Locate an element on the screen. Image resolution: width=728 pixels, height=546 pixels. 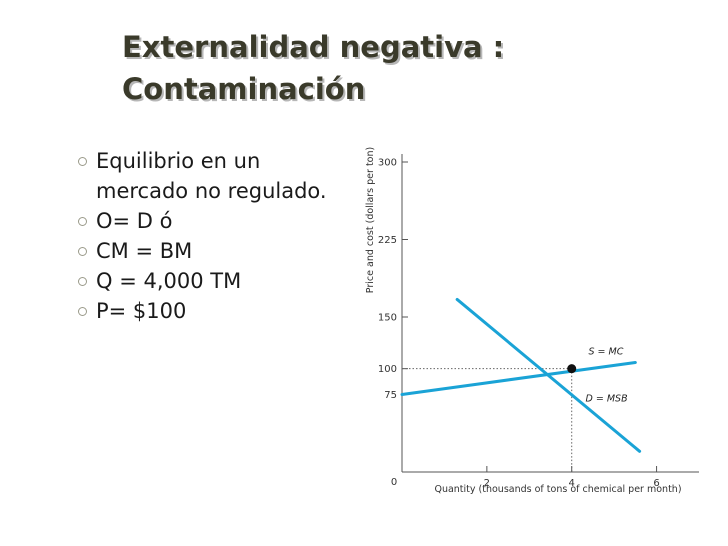
bullet-text: Q = 4,000 TM is located at coordinates (169, 281).